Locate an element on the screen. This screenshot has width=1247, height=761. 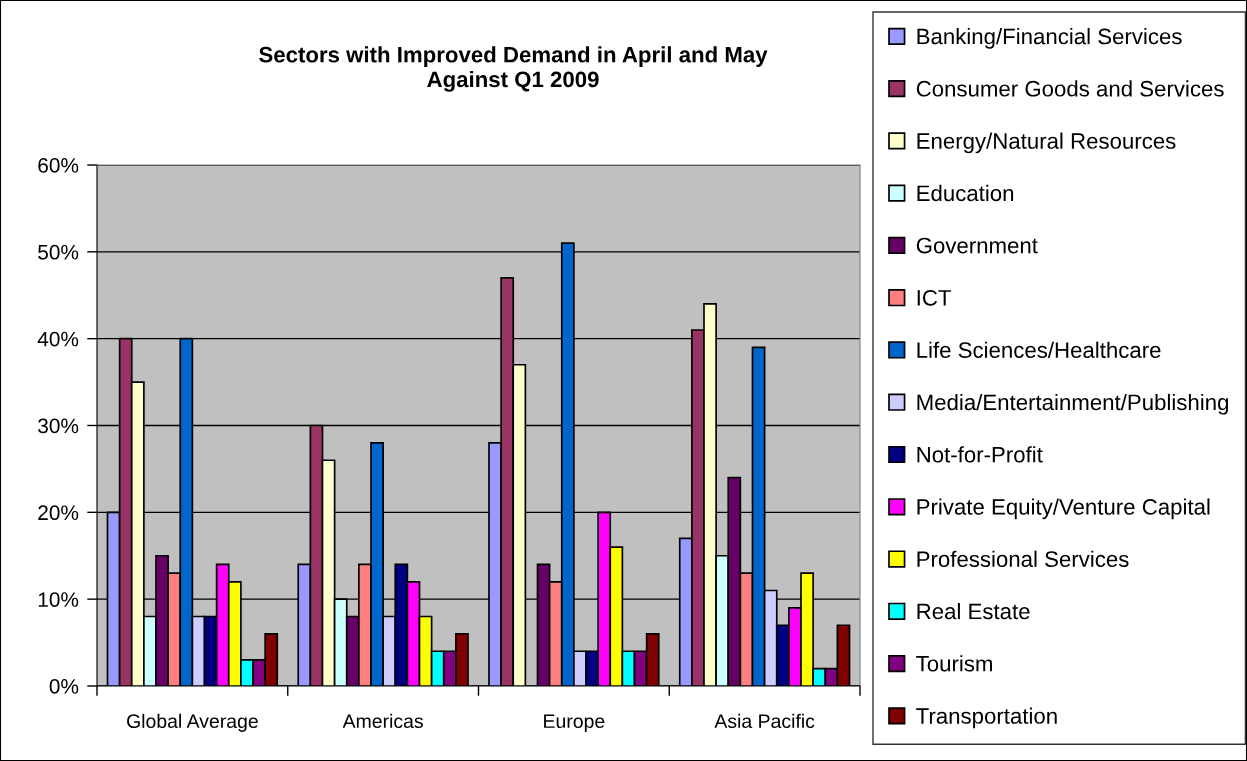
chart-title: Sectors with Improved Demand in April and May Against Q1 2009 is located at coordinates (513, 69).